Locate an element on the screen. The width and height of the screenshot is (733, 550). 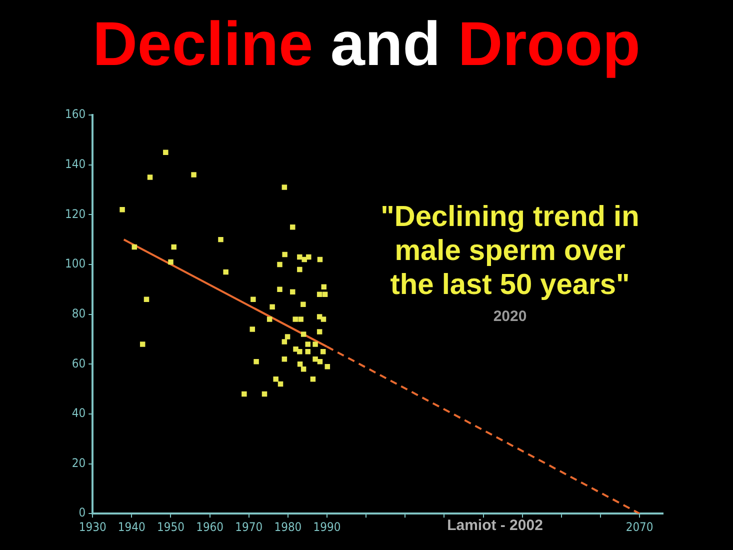
x-tick-label: 2070 is located at coordinates (640, 527).